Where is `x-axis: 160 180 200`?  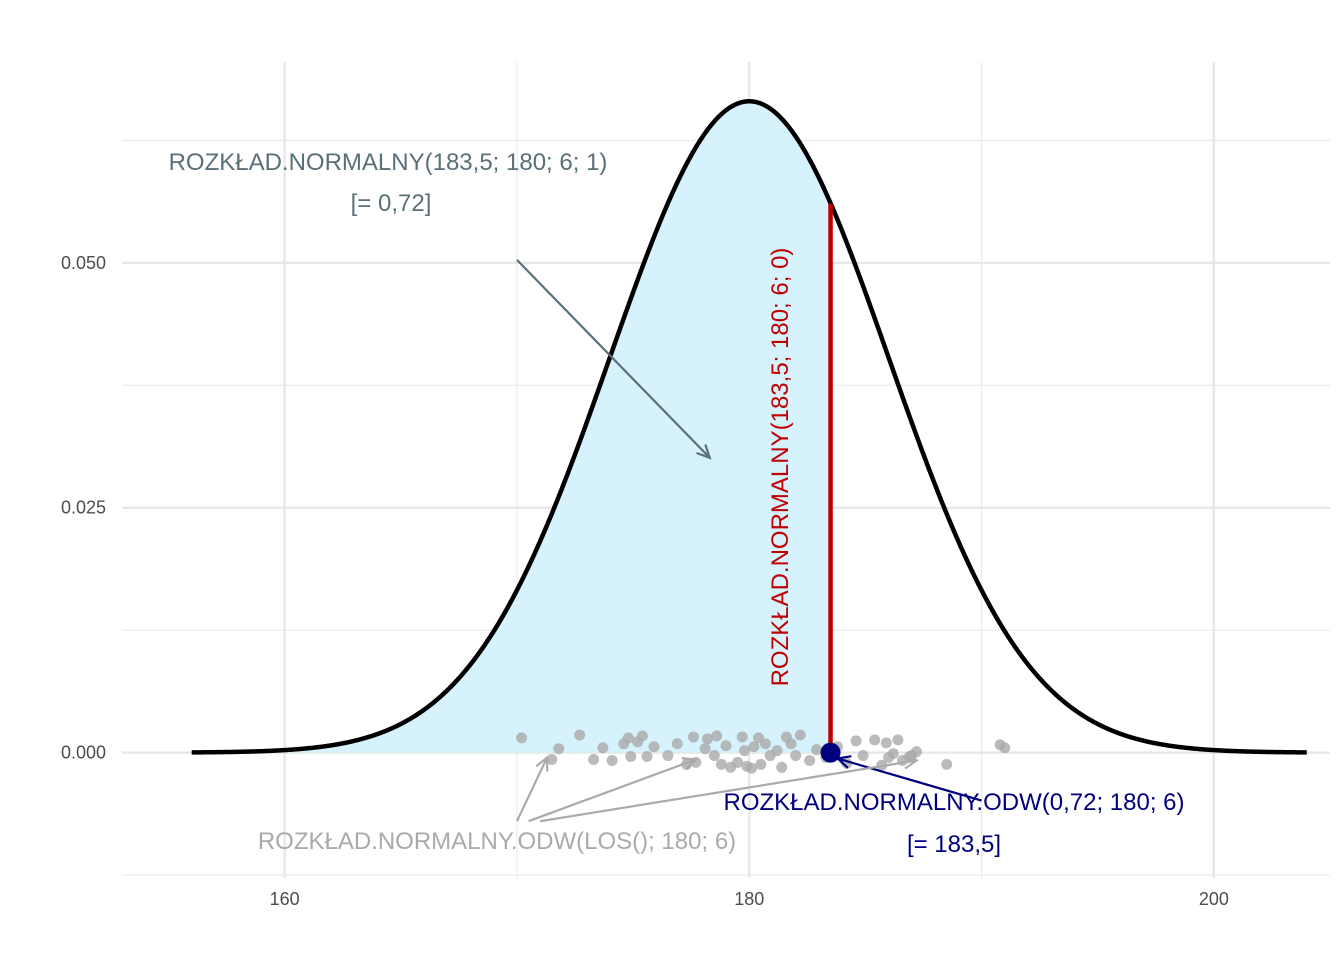
x-axis: 160 180 200 is located at coordinates (749, 899).